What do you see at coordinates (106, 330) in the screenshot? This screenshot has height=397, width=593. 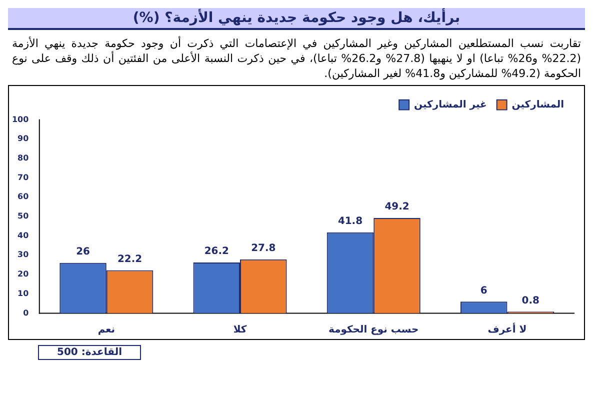 I see `x-tick-label: نعم` at bounding box center [106, 330].